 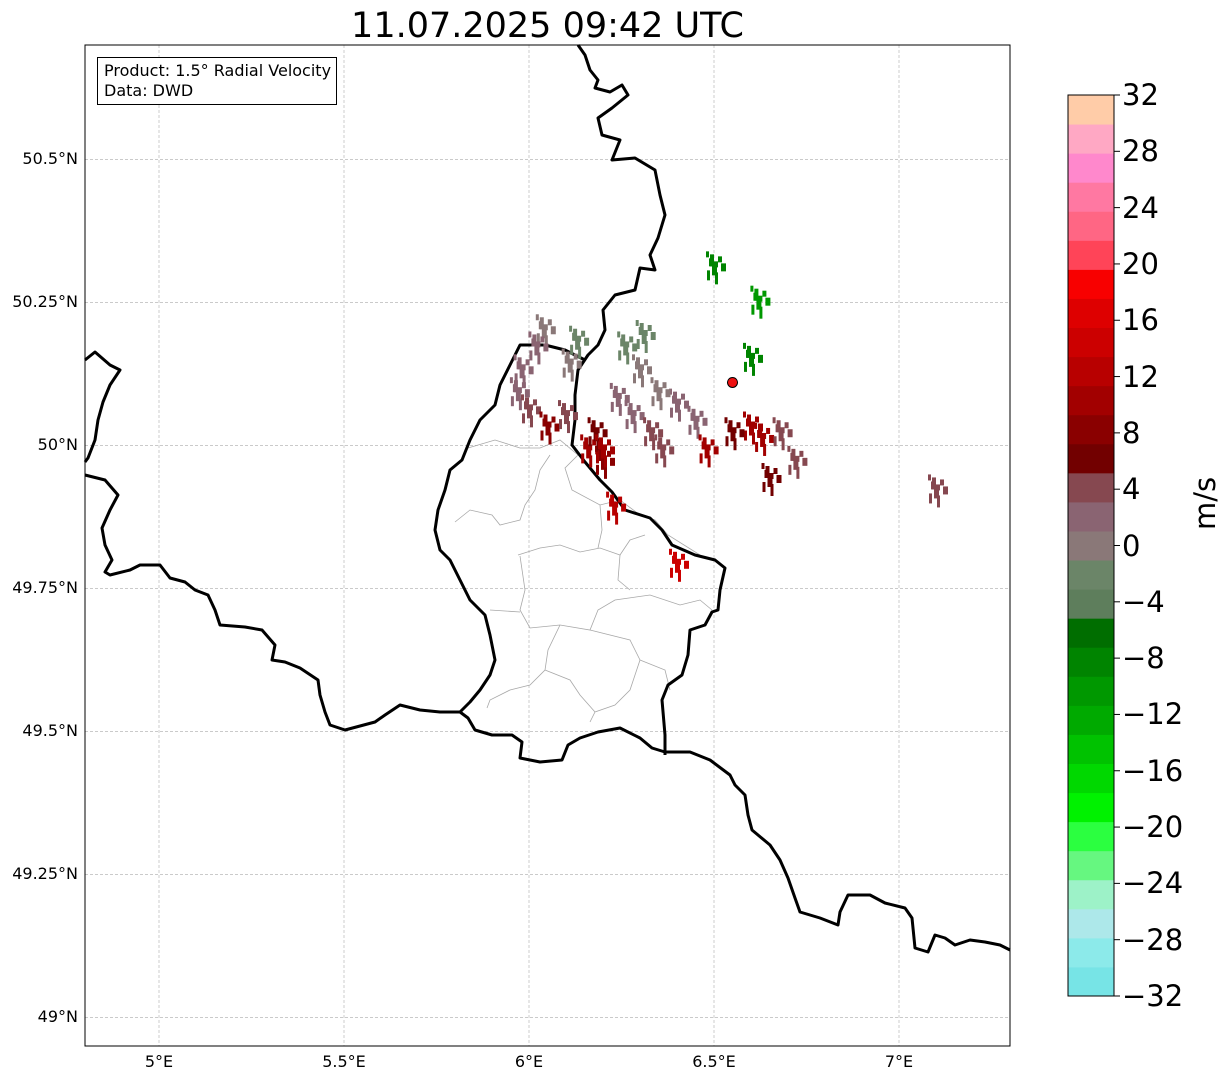 What do you see at coordinates (50, 159) in the screenshot?
I see `lat-tick-label: 50.5°N` at bounding box center [50, 159].